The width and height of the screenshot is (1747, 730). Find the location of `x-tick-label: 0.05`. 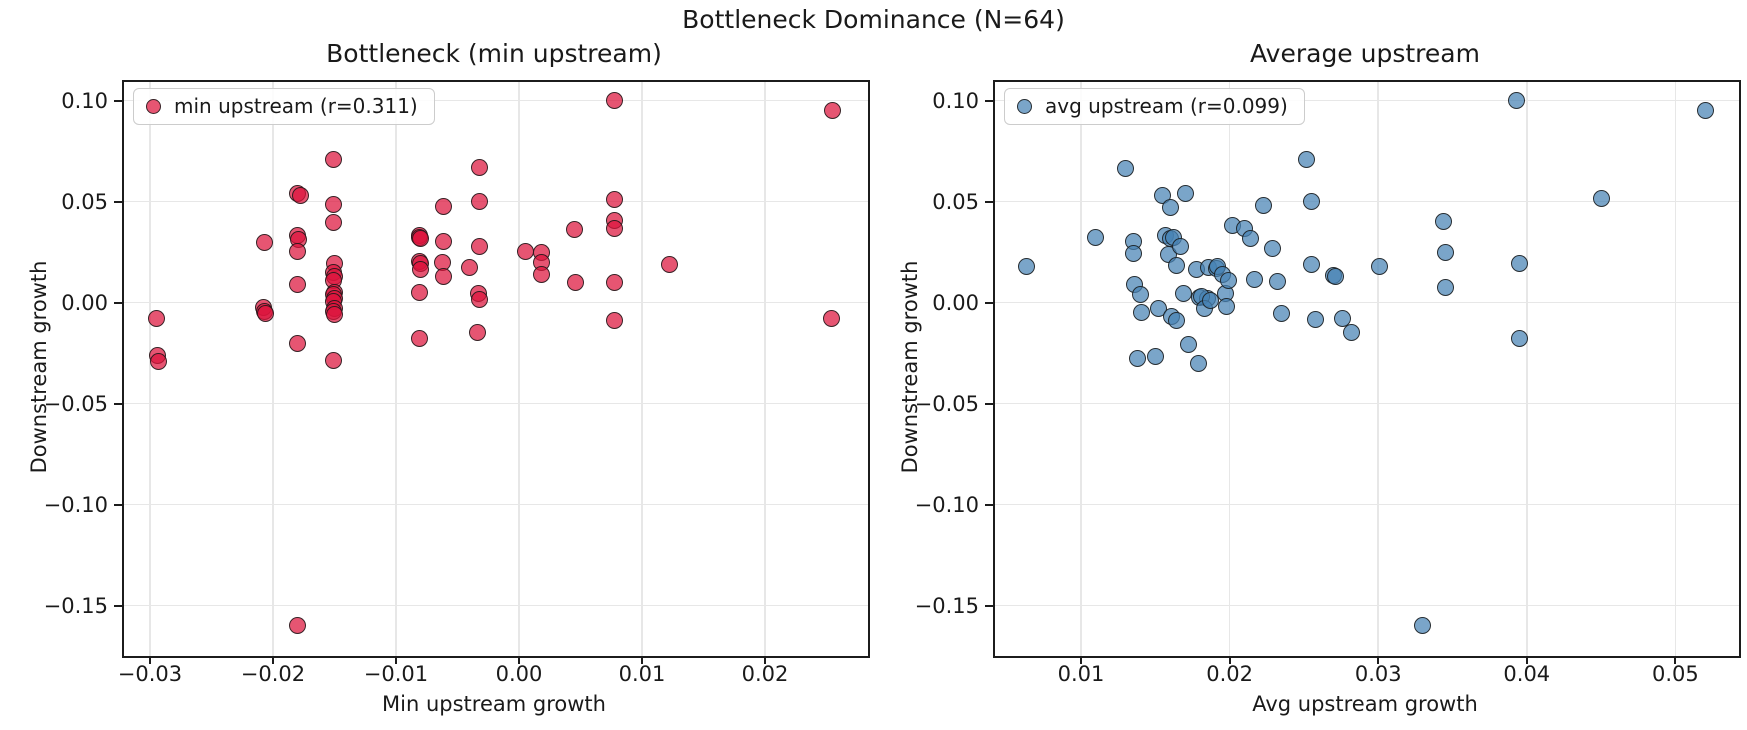

x-tick-label: 0.05 is located at coordinates (1675, 674).